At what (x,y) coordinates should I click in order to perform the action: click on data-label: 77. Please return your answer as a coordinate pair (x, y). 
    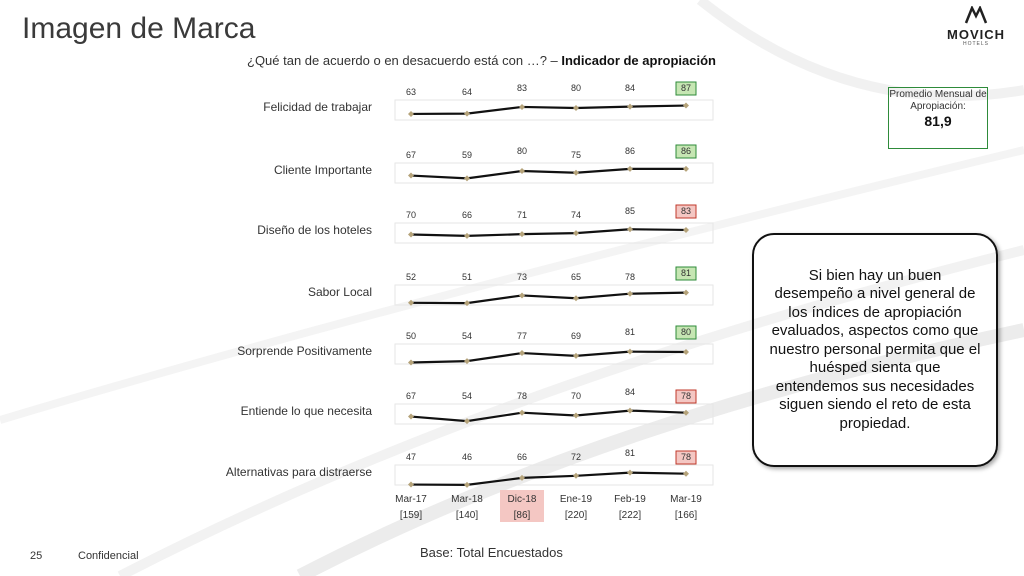
    Looking at the image, I should click on (522, 336).